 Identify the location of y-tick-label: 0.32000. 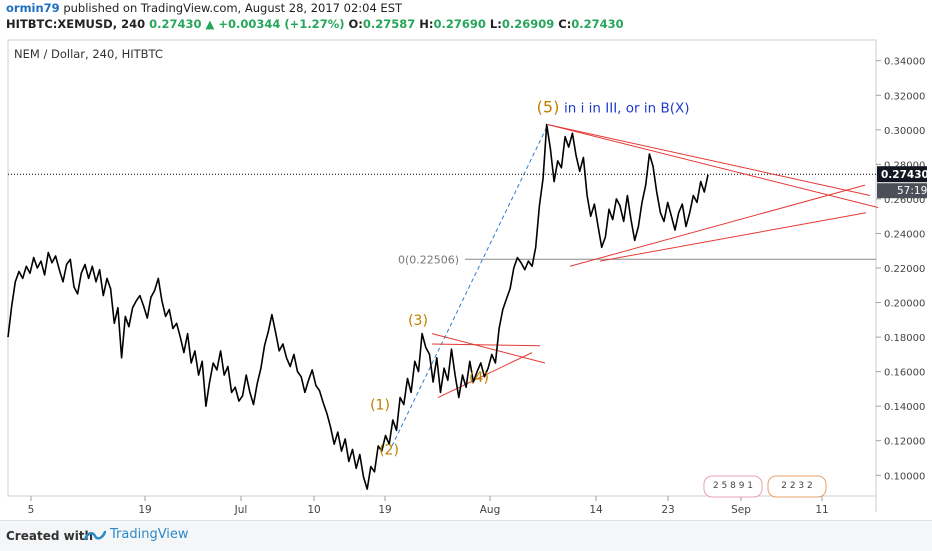
(904, 96).